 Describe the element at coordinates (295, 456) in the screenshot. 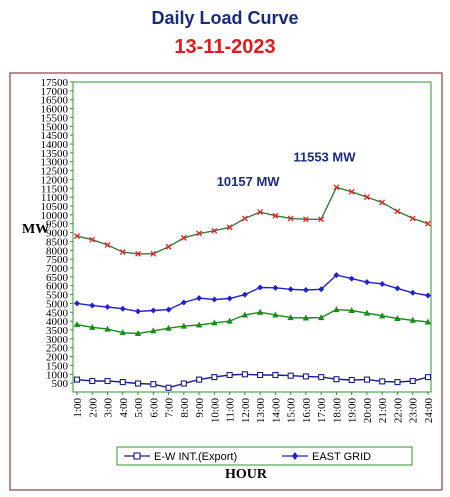

I see `legend-swatch-east-marker` at that location.